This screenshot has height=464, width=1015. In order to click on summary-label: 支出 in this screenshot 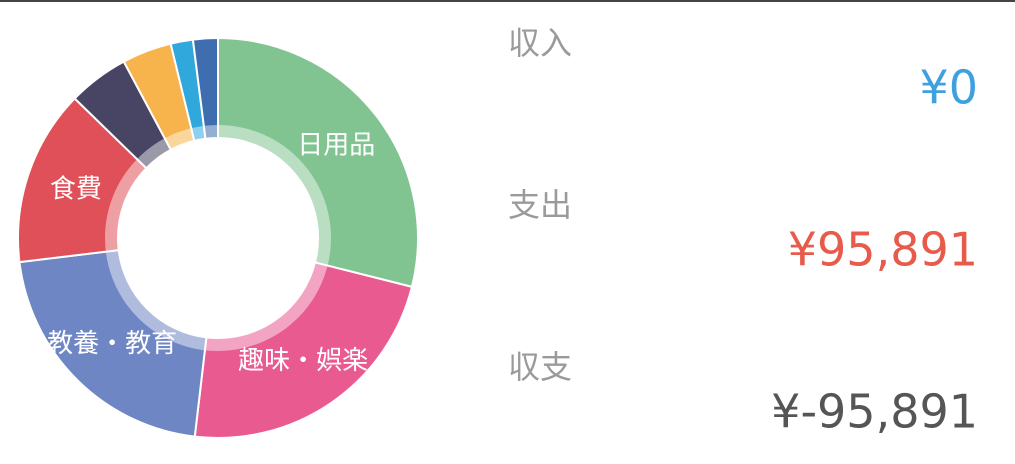, I will do `click(540, 205)`.